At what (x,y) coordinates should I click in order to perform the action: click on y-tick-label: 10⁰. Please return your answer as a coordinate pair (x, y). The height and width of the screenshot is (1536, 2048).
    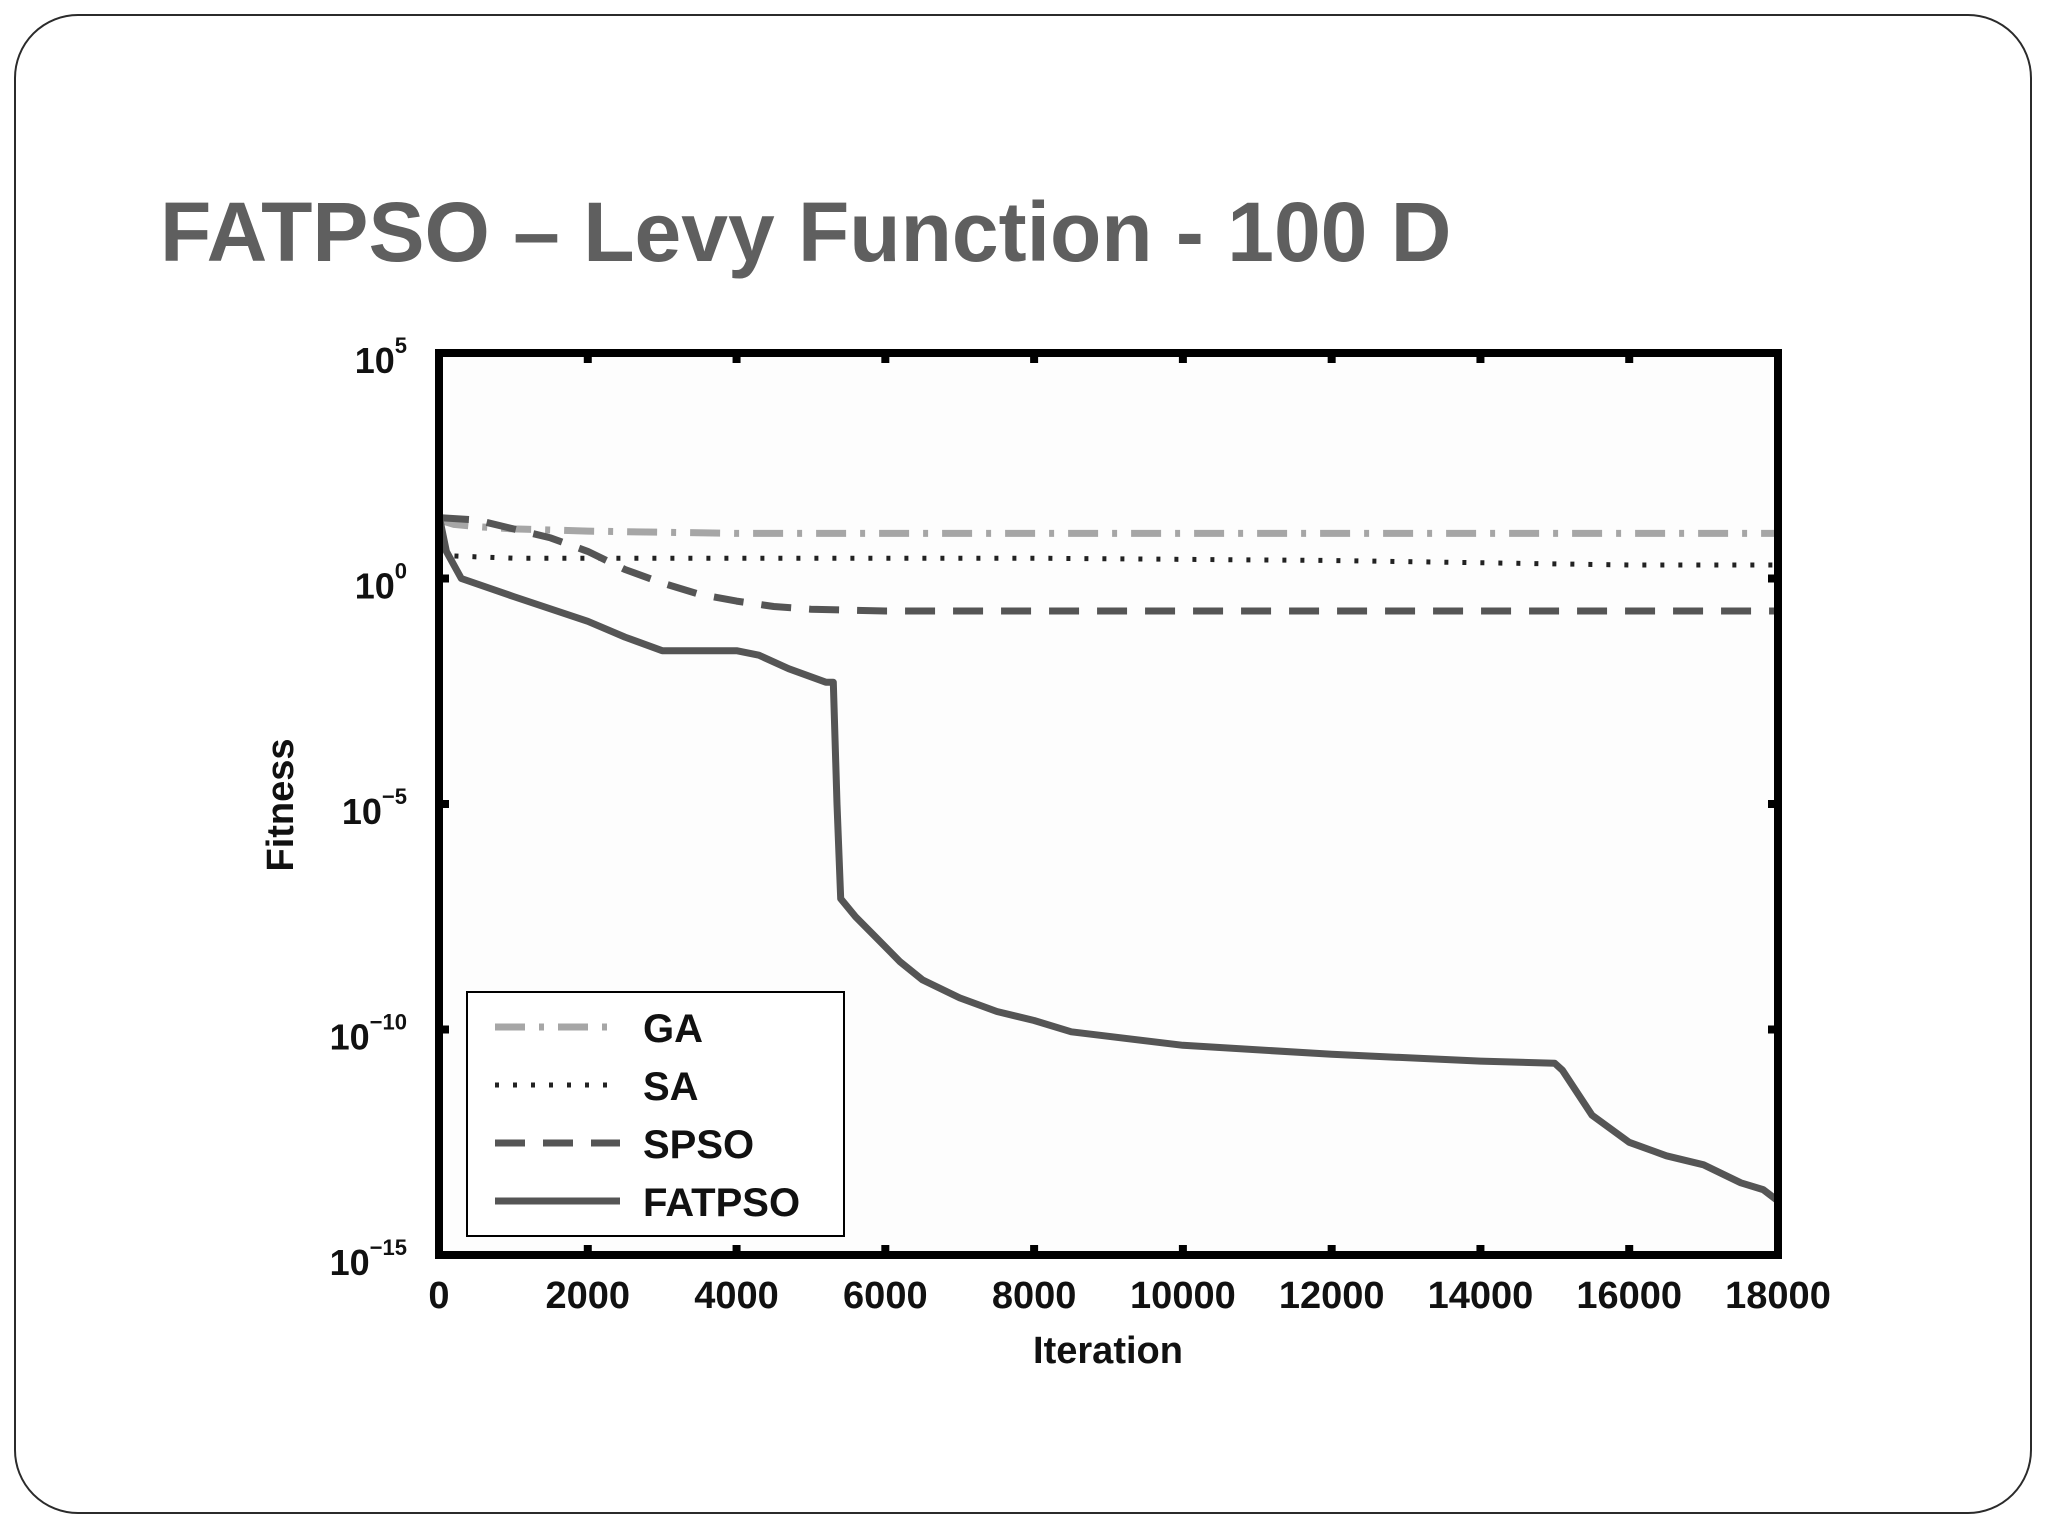
    Looking at the image, I should click on (381, 583).